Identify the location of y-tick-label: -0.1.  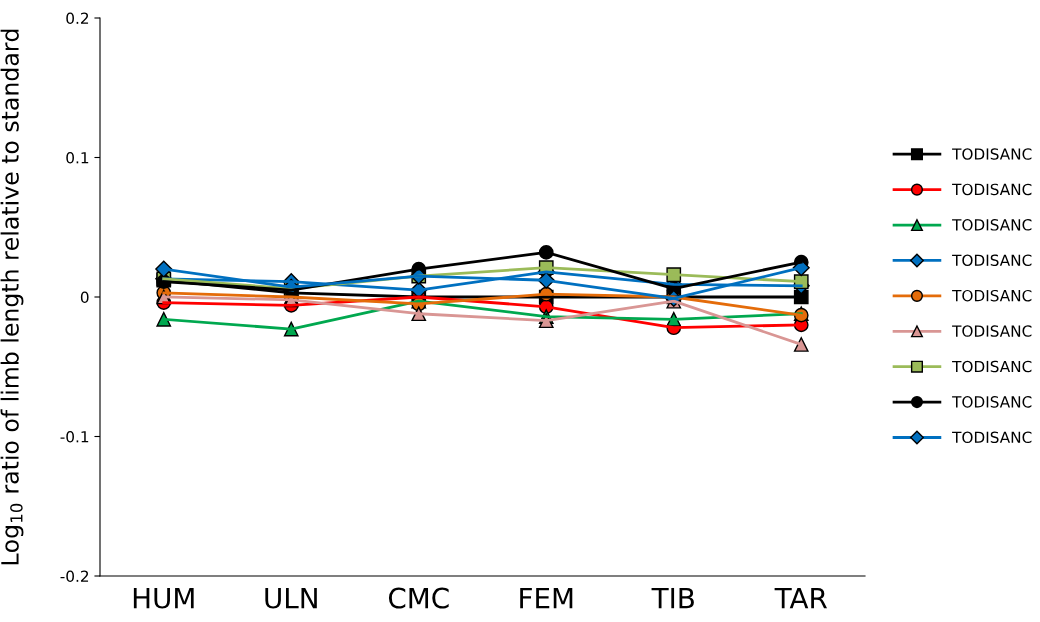
(74, 436).